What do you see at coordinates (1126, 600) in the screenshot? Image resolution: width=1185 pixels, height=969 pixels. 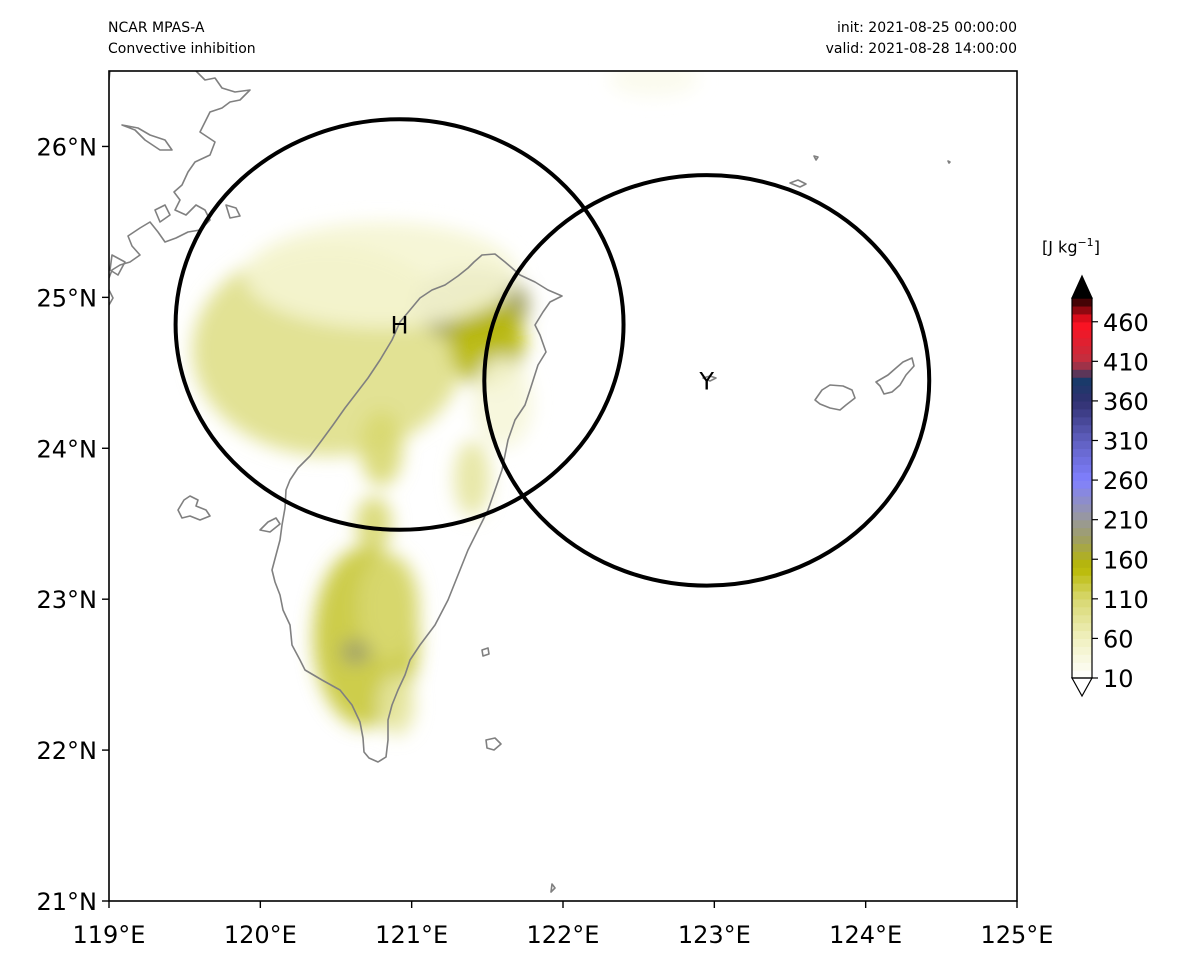 I see `colorbar-tick-label: 110` at bounding box center [1126, 600].